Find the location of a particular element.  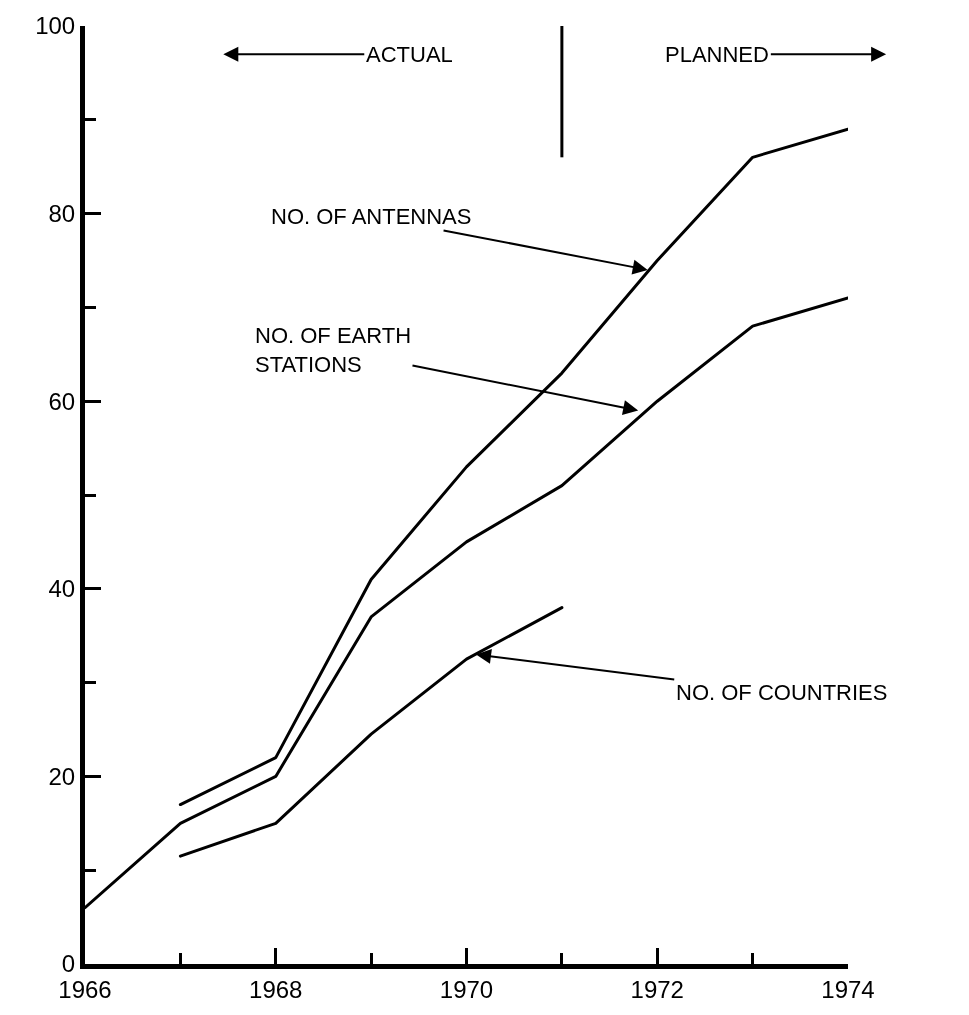

x-tick-label: 1974 is located at coordinates (848, 989).